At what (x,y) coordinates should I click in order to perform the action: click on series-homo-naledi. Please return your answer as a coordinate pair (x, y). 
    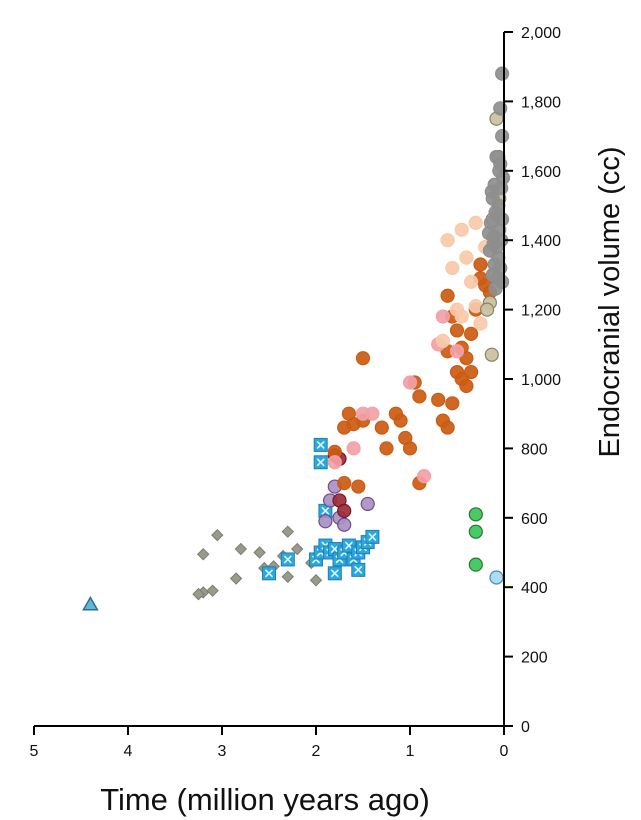
    Looking at the image, I should click on (475, 539).